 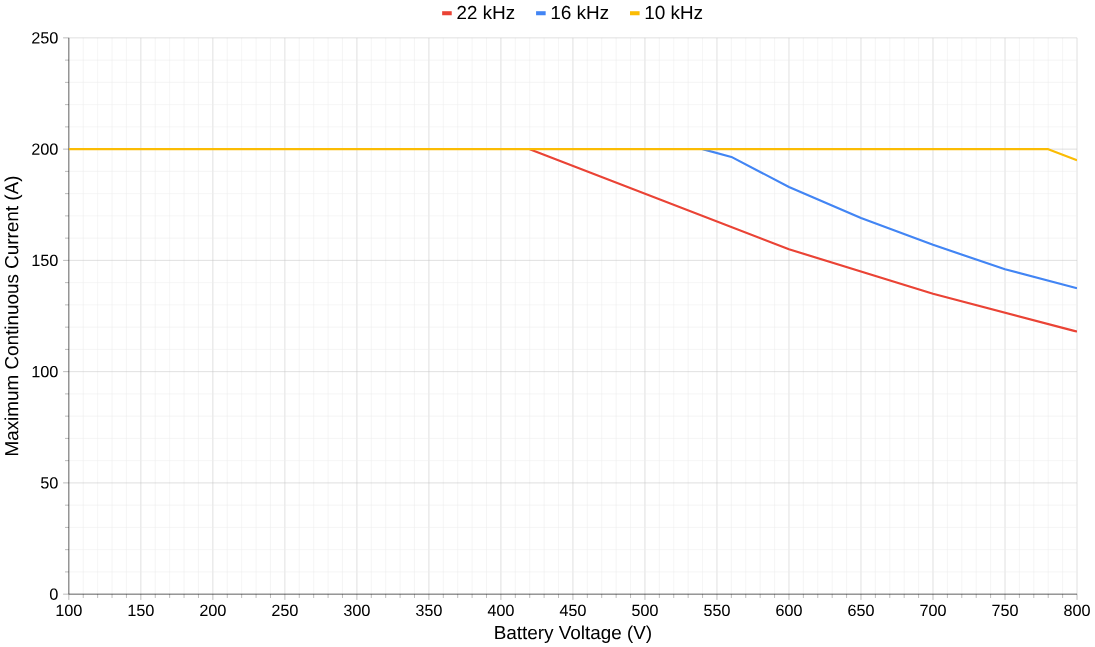 I want to click on x-tick-label: 700, so click(x=933, y=610).